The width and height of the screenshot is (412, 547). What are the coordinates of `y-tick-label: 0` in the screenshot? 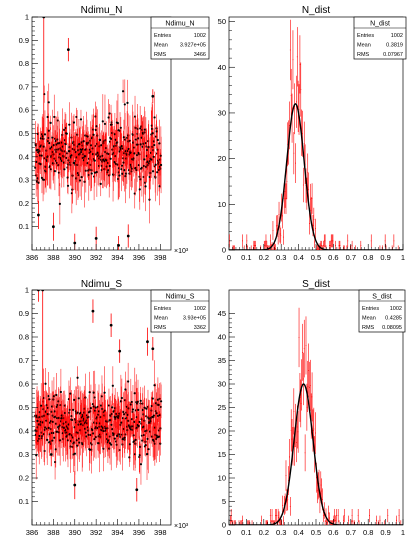 It's located at (224, 525).